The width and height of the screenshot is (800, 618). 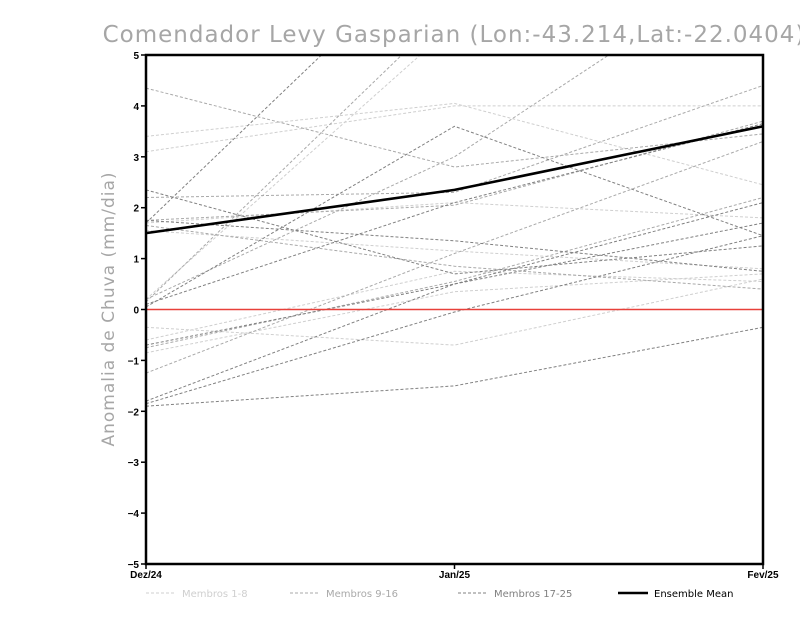 I want to click on y-tick-label: 2, so click(x=136, y=209).